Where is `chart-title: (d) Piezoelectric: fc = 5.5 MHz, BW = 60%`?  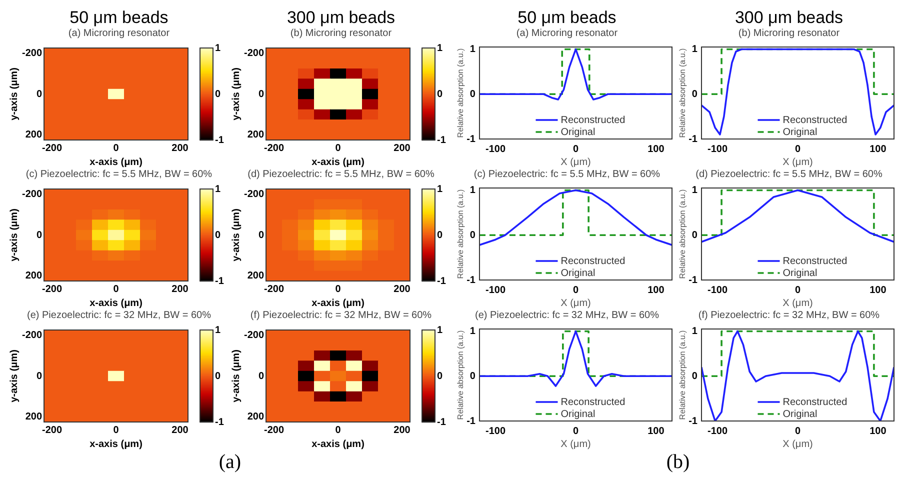
chart-title: (d) Piezoelectric: fc = 5.5 MHz, BW = 60% is located at coordinates (341, 174).